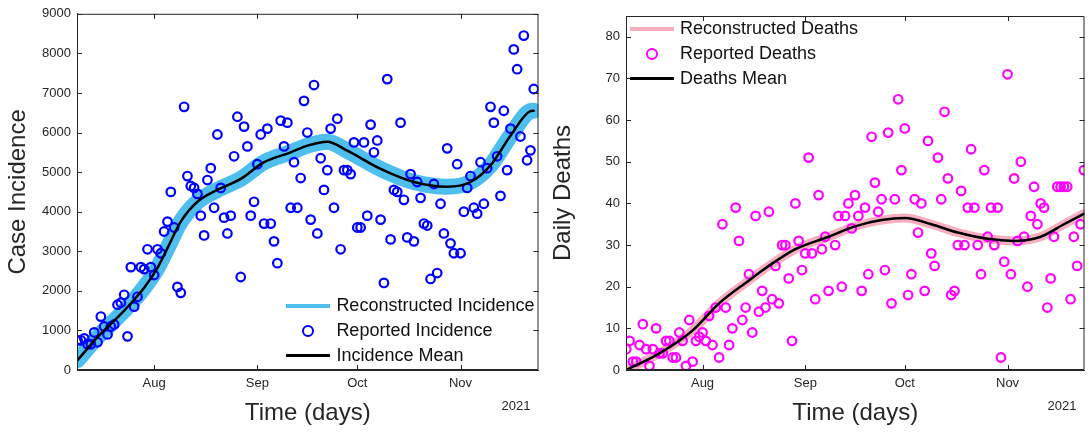 The width and height of the screenshot is (1091, 432). Describe the element at coordinates (612, 78) in the screenshot. I see `y-tick-label: 70` at that location.